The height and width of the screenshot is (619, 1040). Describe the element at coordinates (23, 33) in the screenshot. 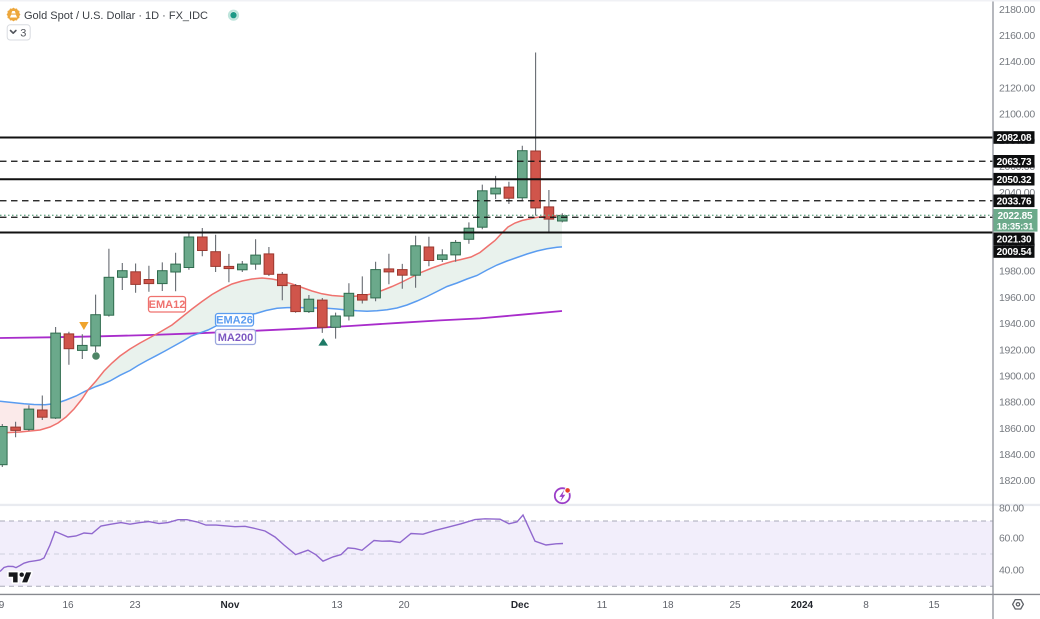

I see `svg-text: 3` at that location.